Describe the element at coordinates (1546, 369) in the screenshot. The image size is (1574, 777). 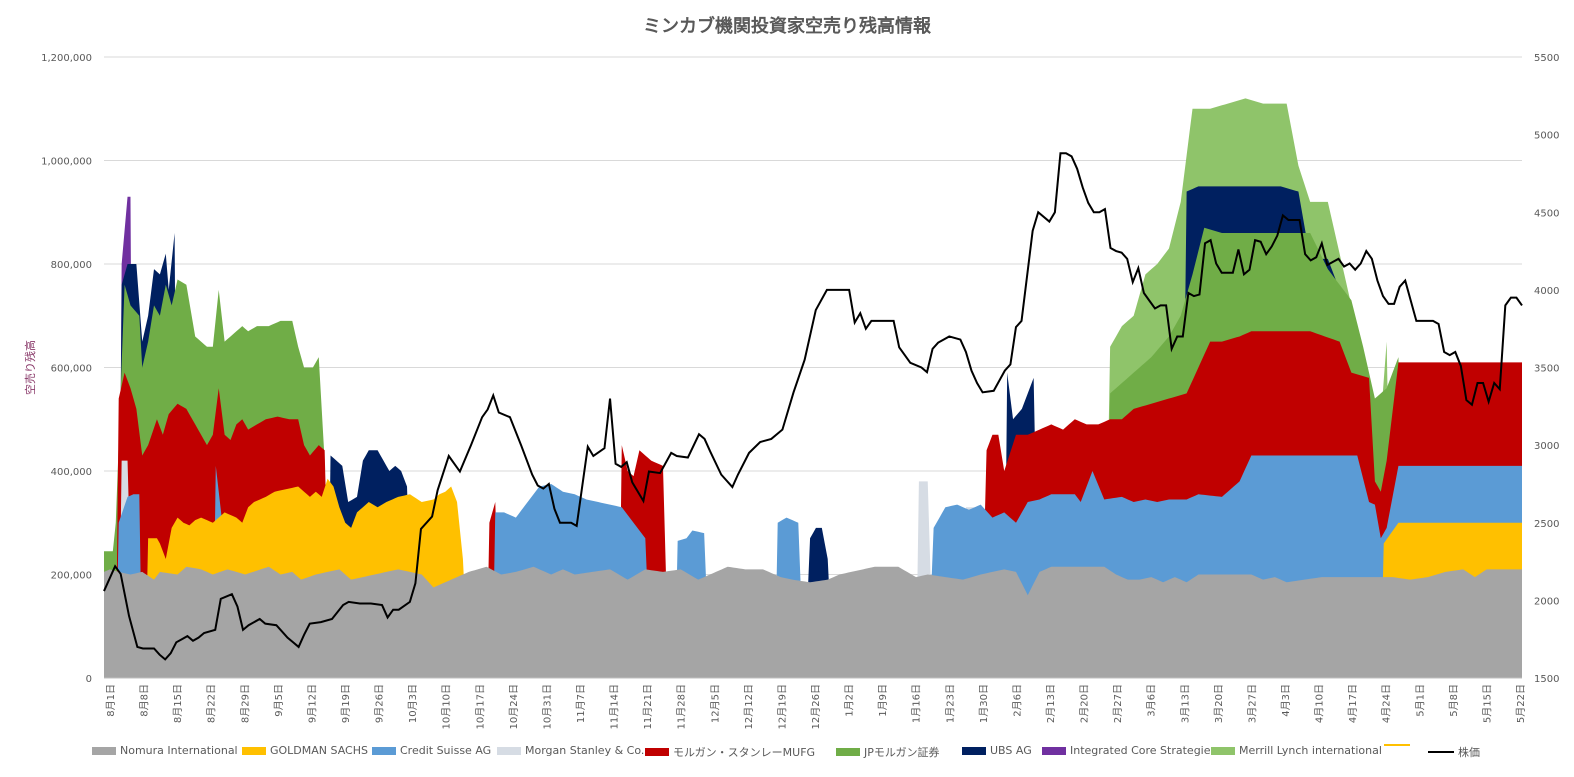
I see `y2-tick-label: 3500` at that location.